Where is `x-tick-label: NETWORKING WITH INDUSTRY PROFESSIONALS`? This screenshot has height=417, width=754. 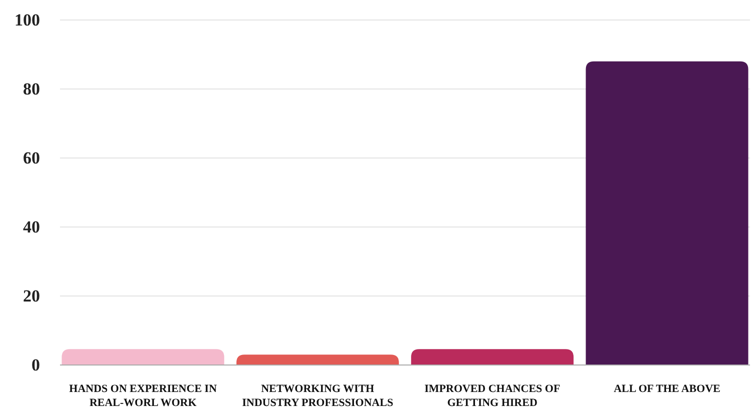
x-tick-label: NETWORKING WITH INDUSTRY PROFESSIONALS is located at coordinates (318, 396).